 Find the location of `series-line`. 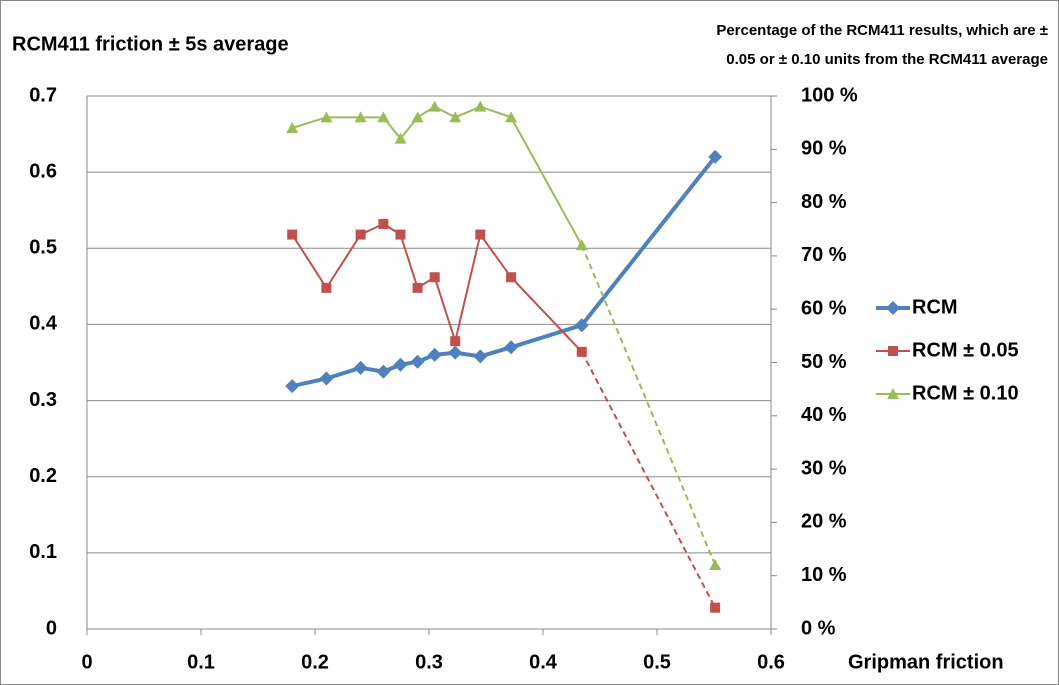

series-line is located at coordinates (504, 272).